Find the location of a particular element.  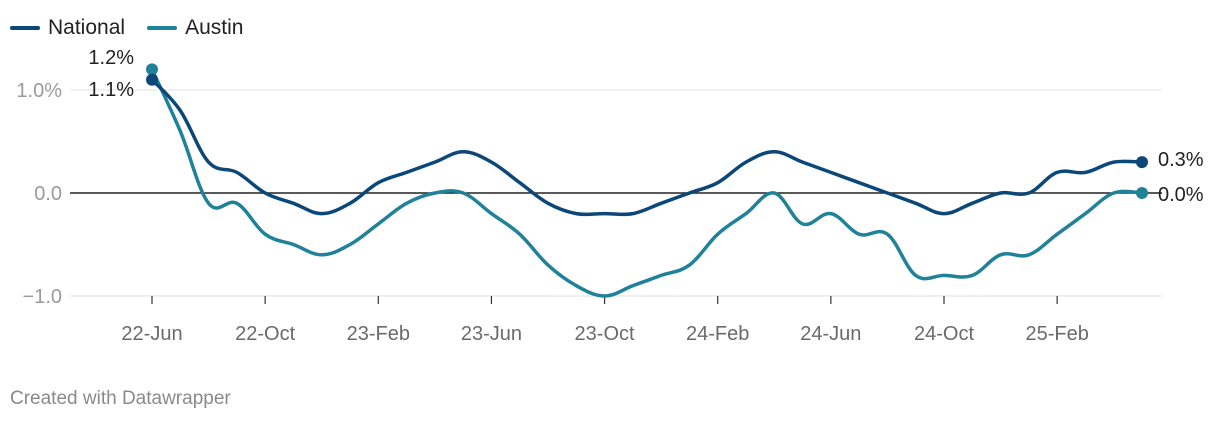

x-tick-label: 22-Jun is located at coordinates (151, 334).